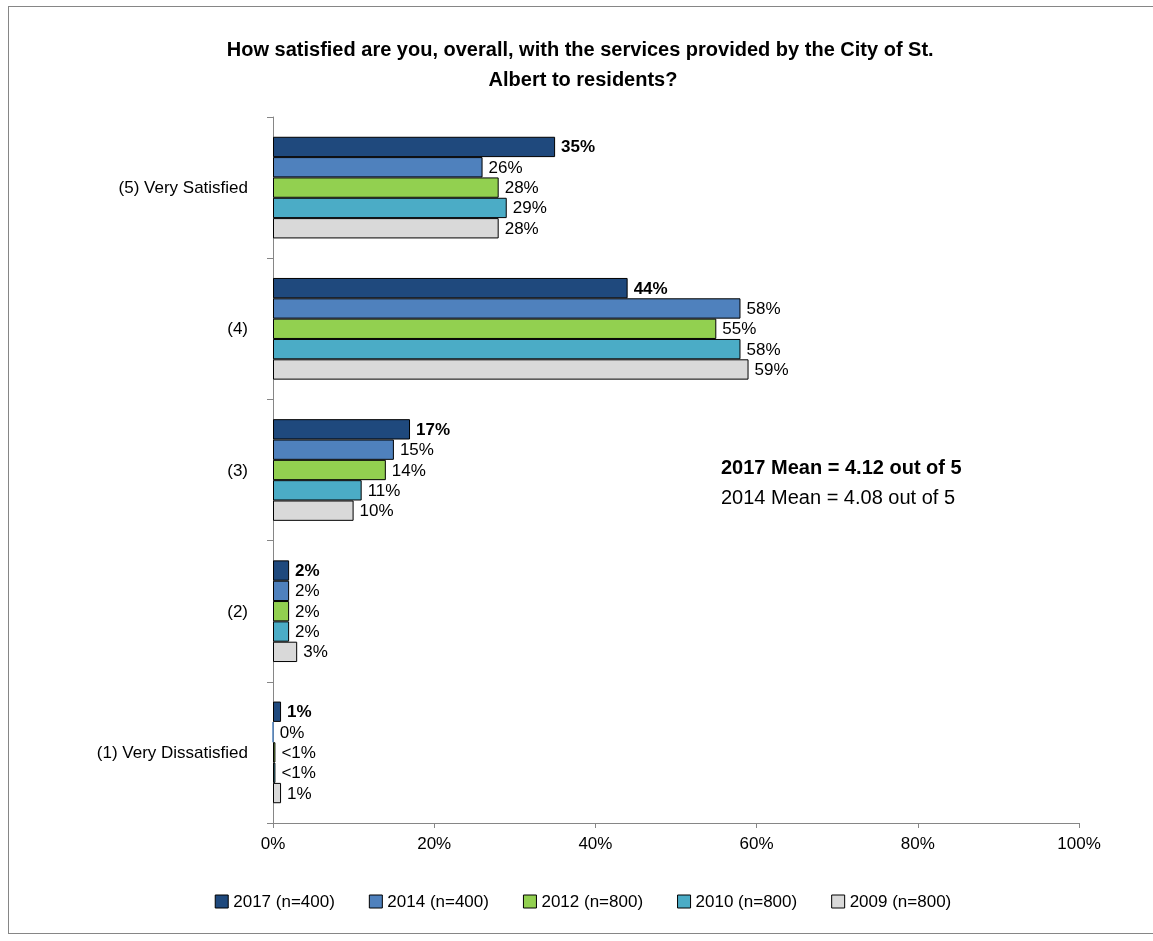 This screenshot has width=1153, height=941. What do you see at coordinates (315, 652) in the screenshot?
I see `data-label: 3%` at bounding box center [315, 652].